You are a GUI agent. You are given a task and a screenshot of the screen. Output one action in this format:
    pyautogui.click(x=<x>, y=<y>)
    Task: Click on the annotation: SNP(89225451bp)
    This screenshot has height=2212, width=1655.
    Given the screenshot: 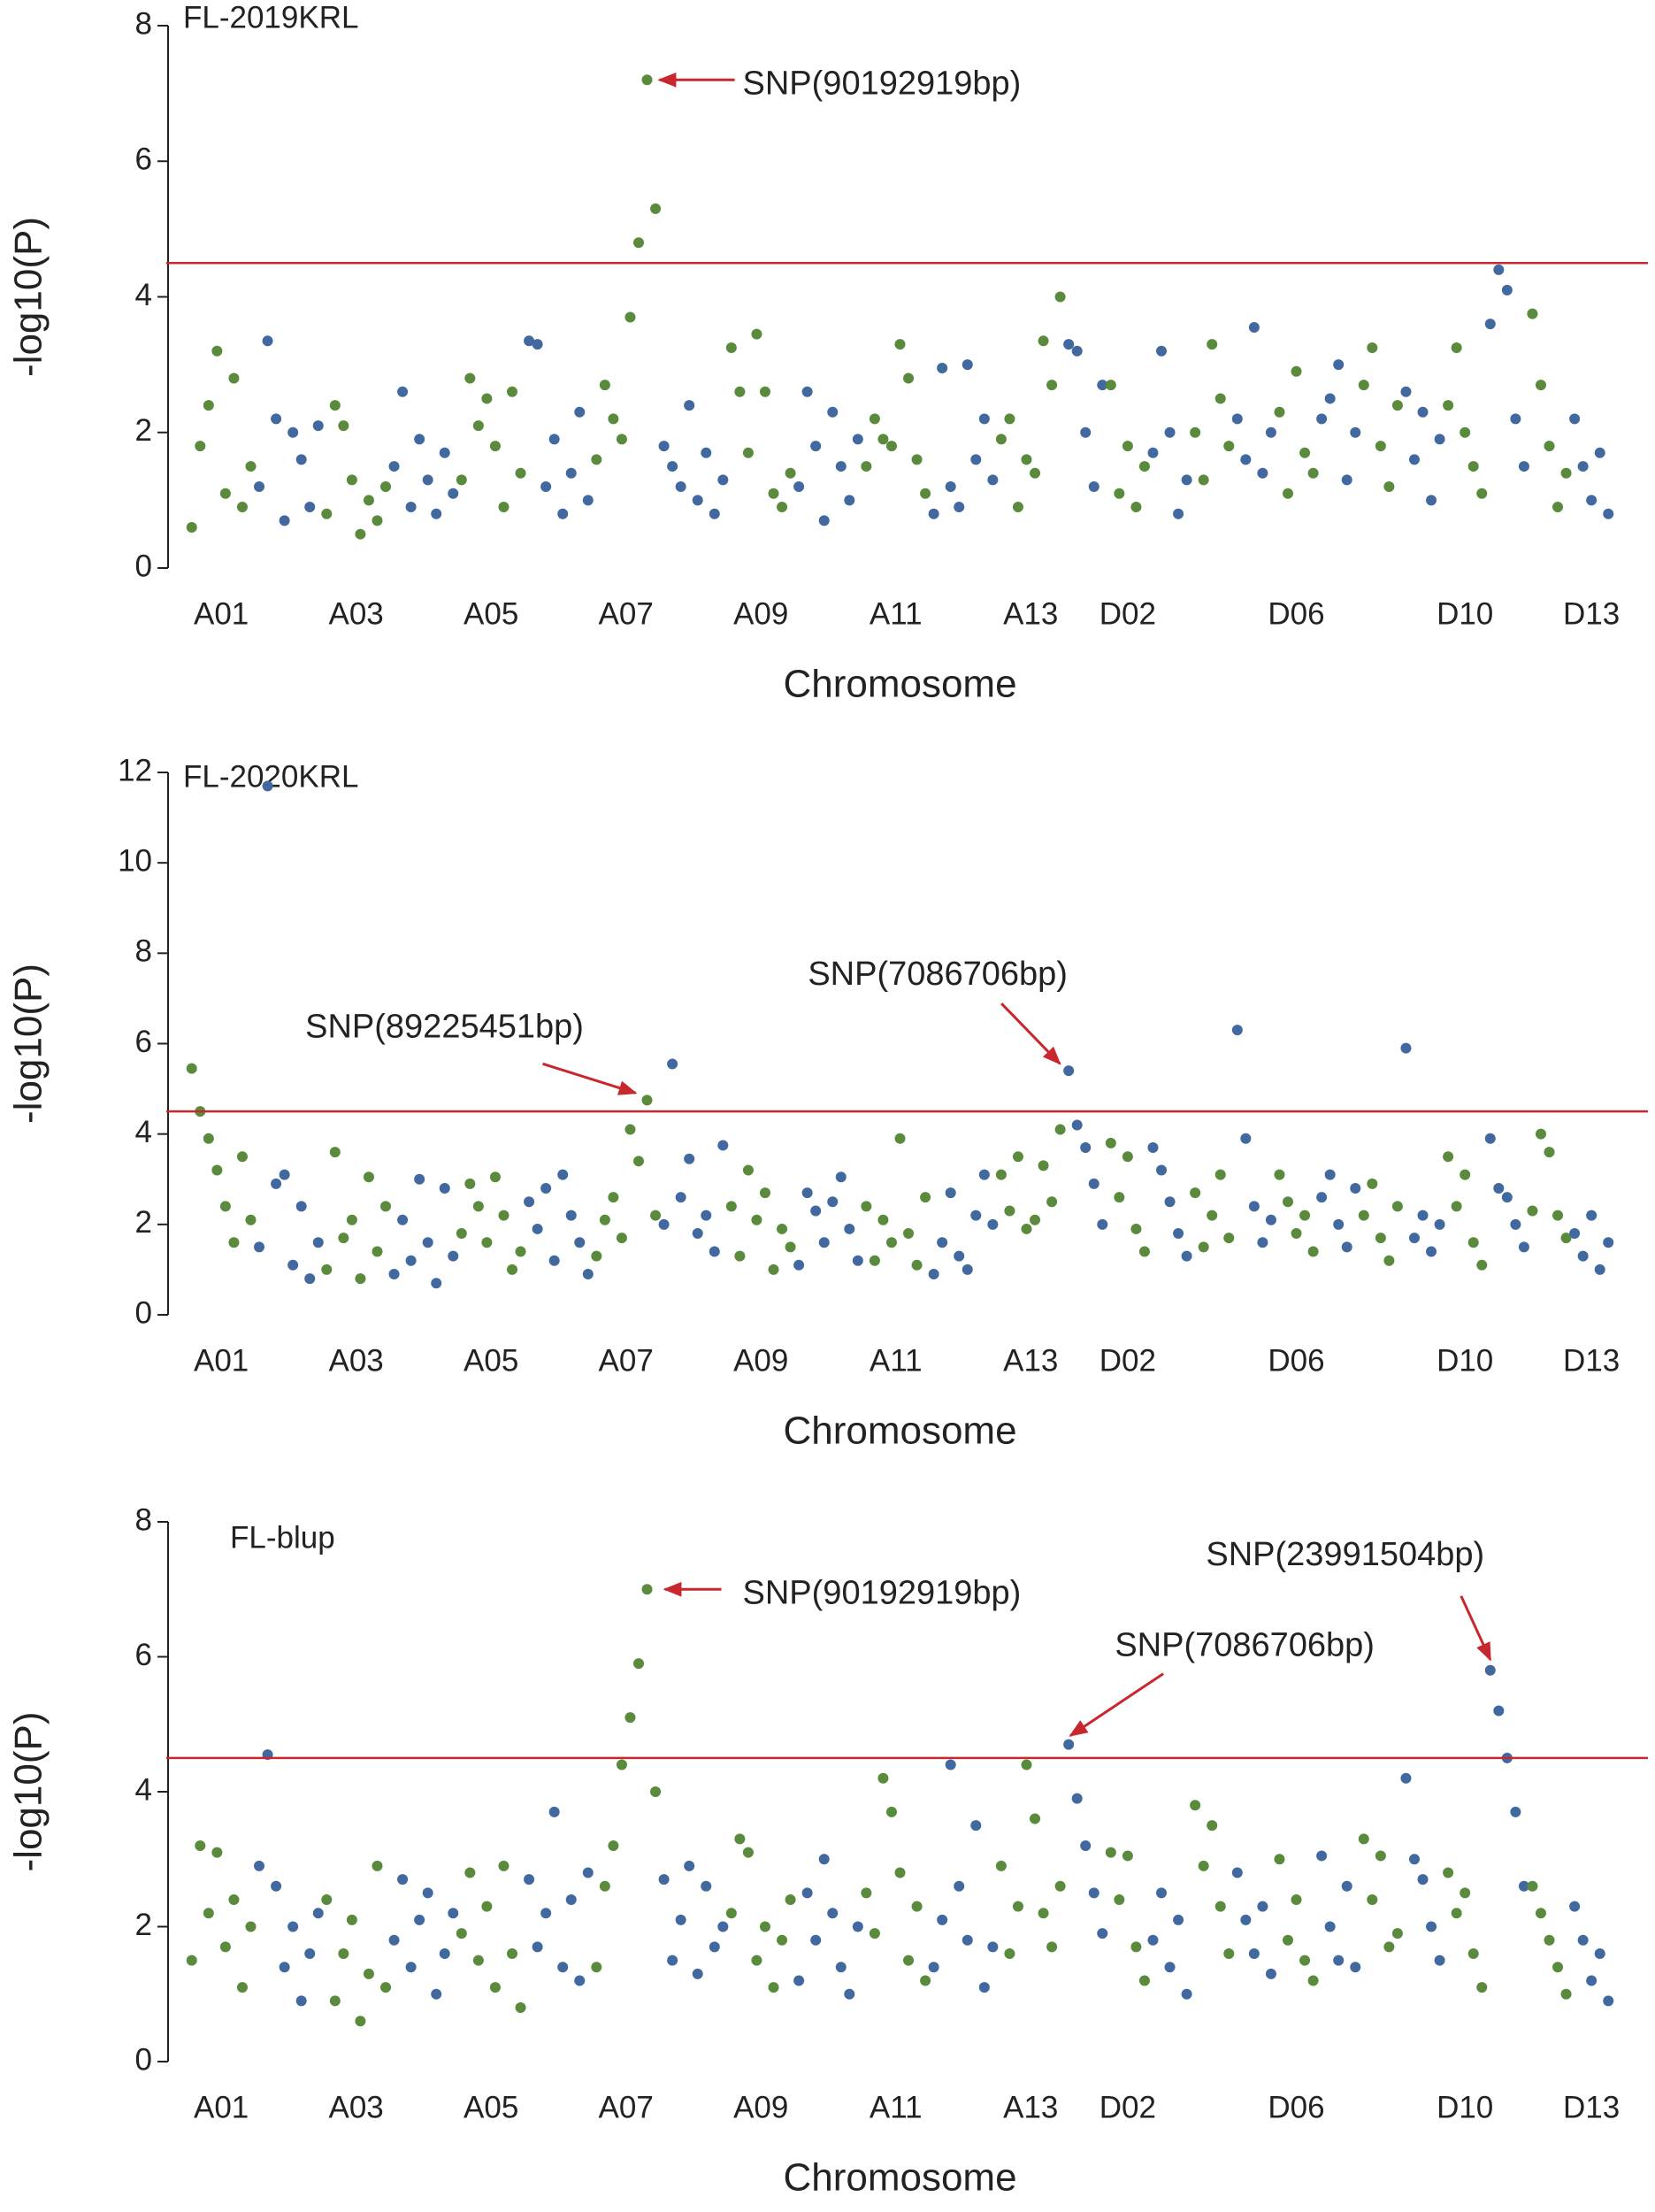 What is the action you would take?
    pyautogui.click(x=444, y=1027)
    